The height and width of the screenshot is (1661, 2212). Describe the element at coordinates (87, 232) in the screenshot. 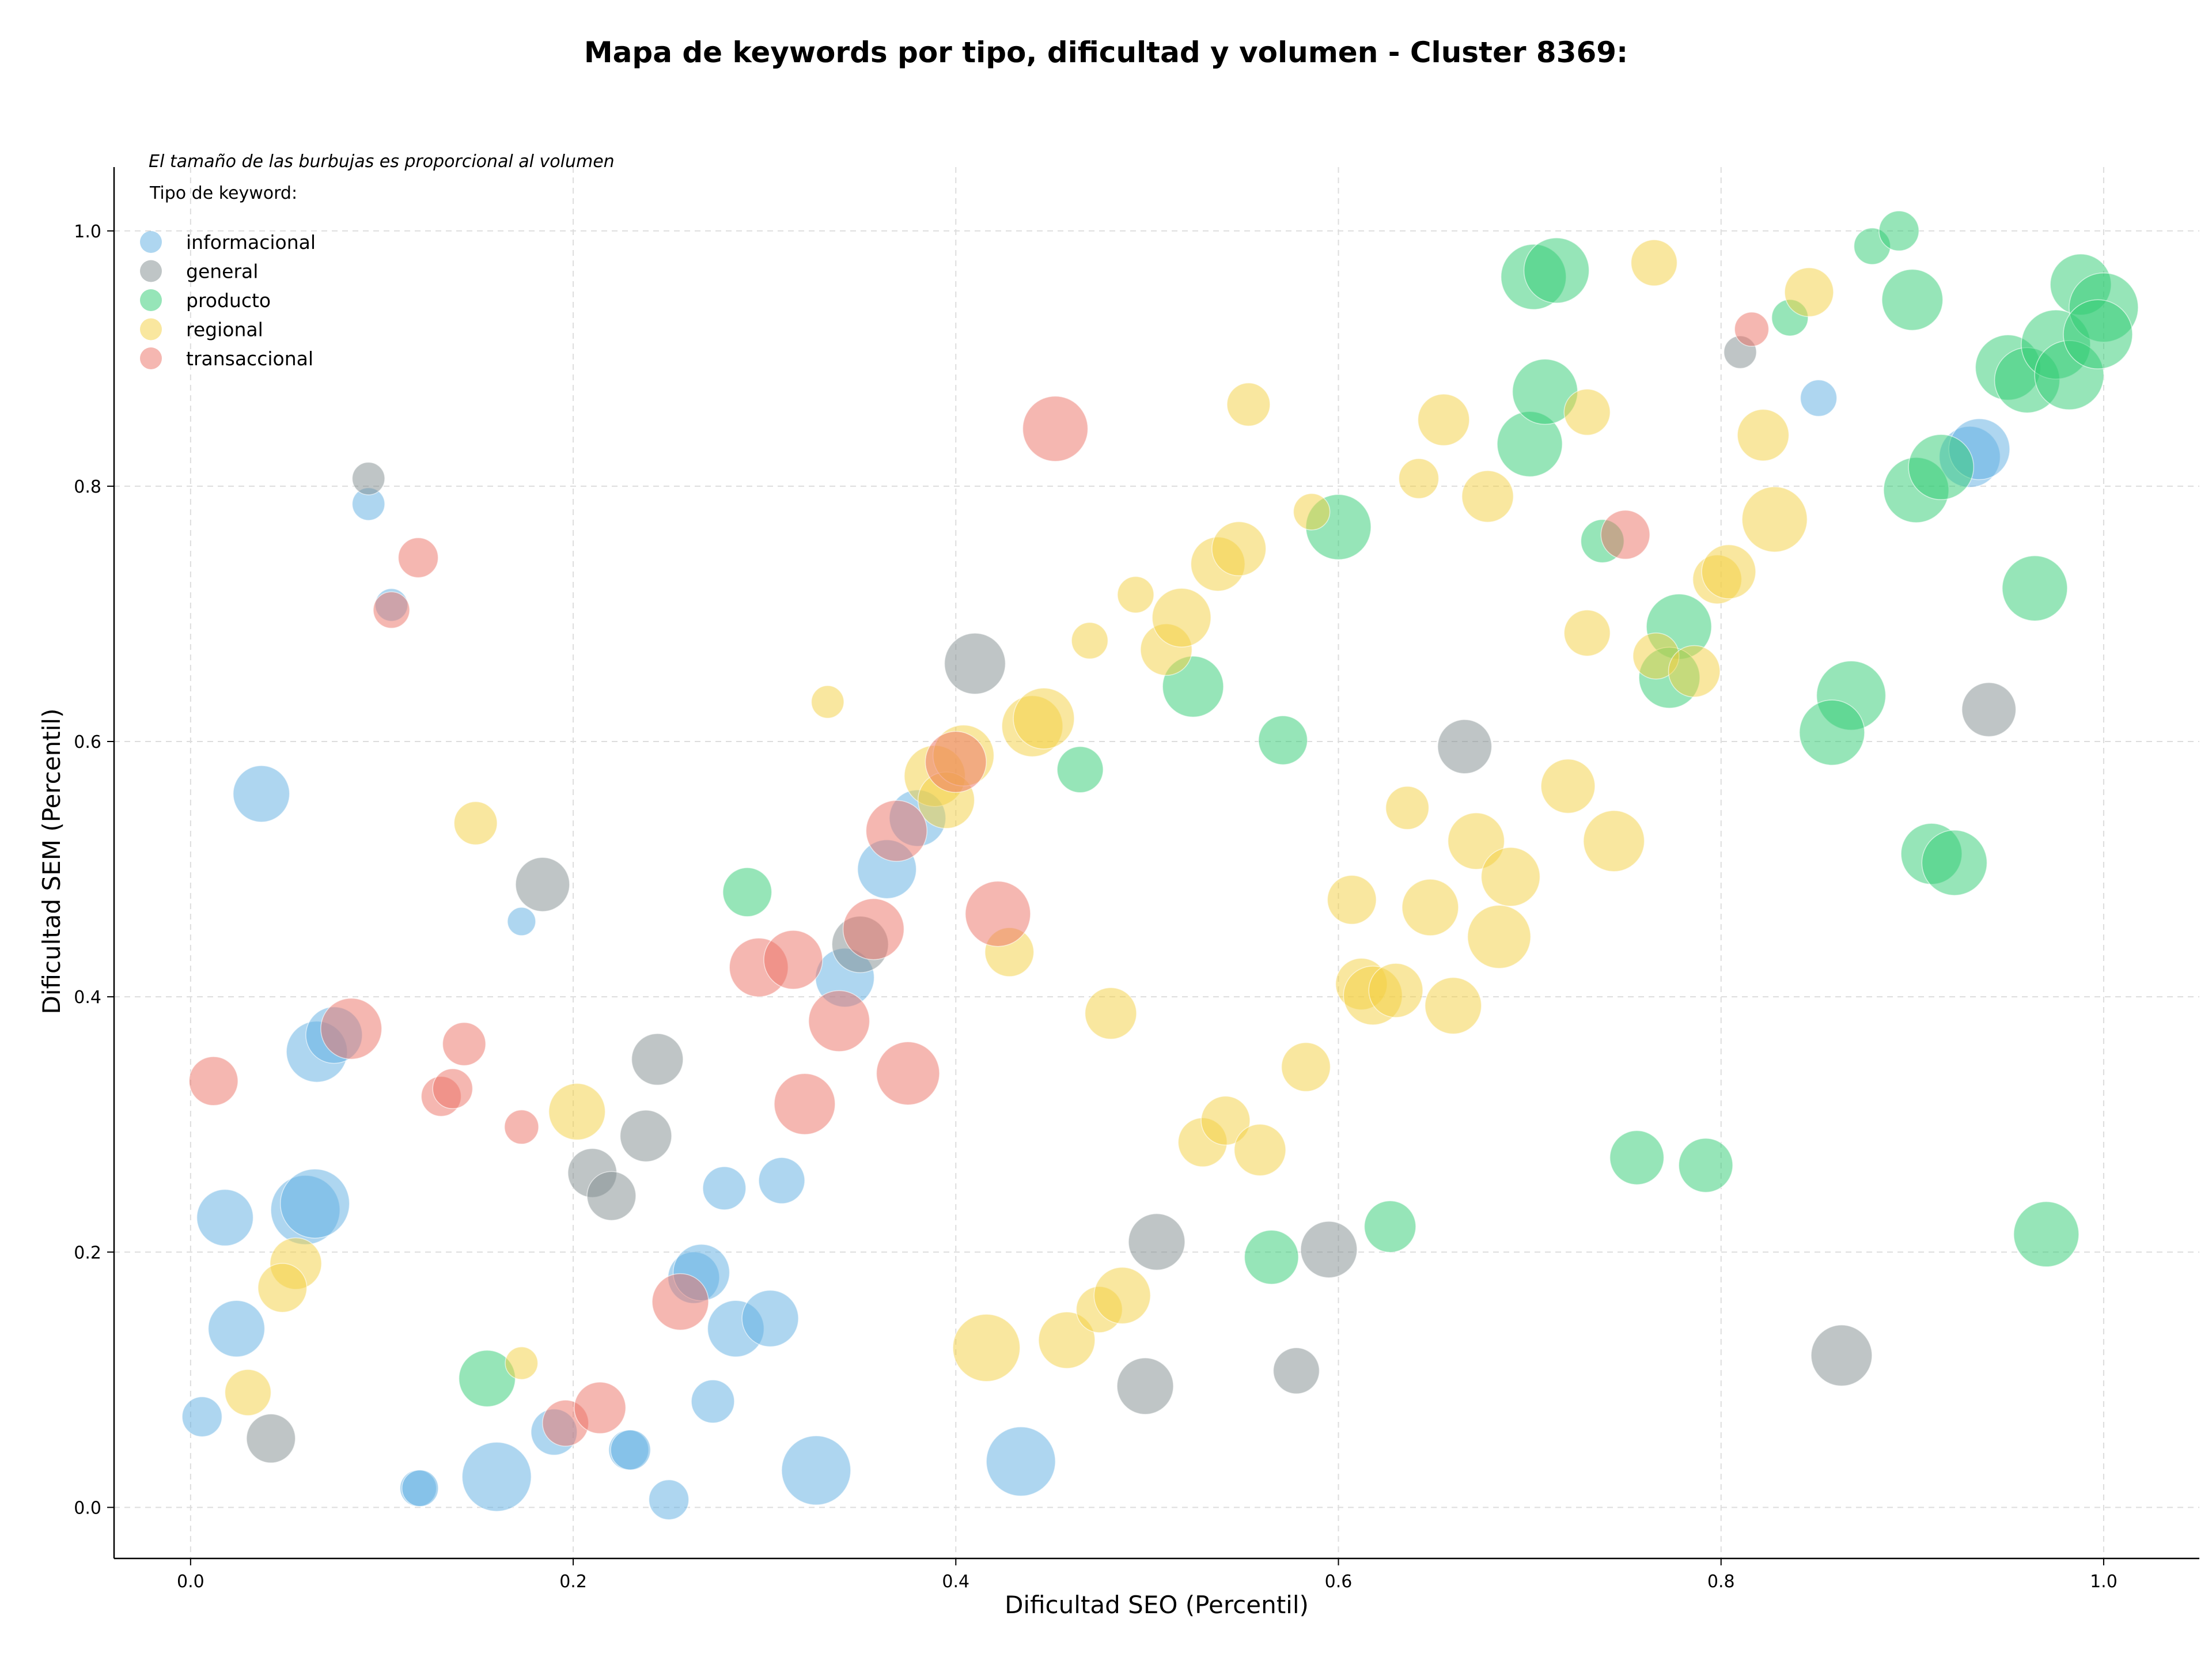

I see `y-tick-label-5: 1.0` at that location.